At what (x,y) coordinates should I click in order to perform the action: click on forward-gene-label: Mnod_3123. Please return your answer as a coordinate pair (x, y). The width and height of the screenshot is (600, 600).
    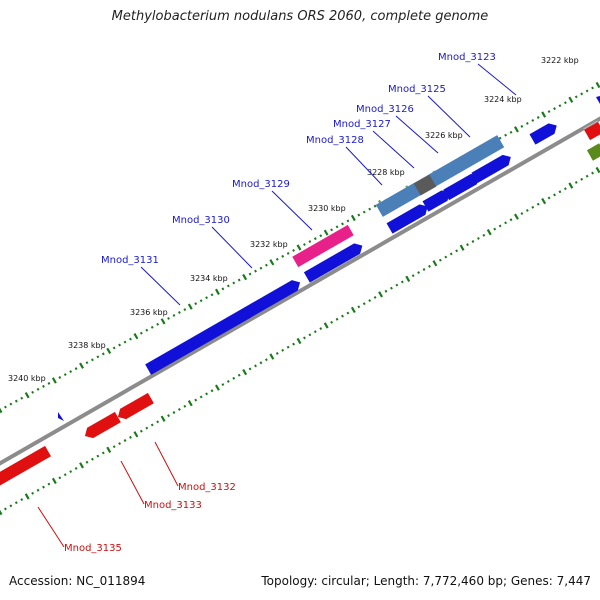
    Looking at the image, I should click on (477, 74).